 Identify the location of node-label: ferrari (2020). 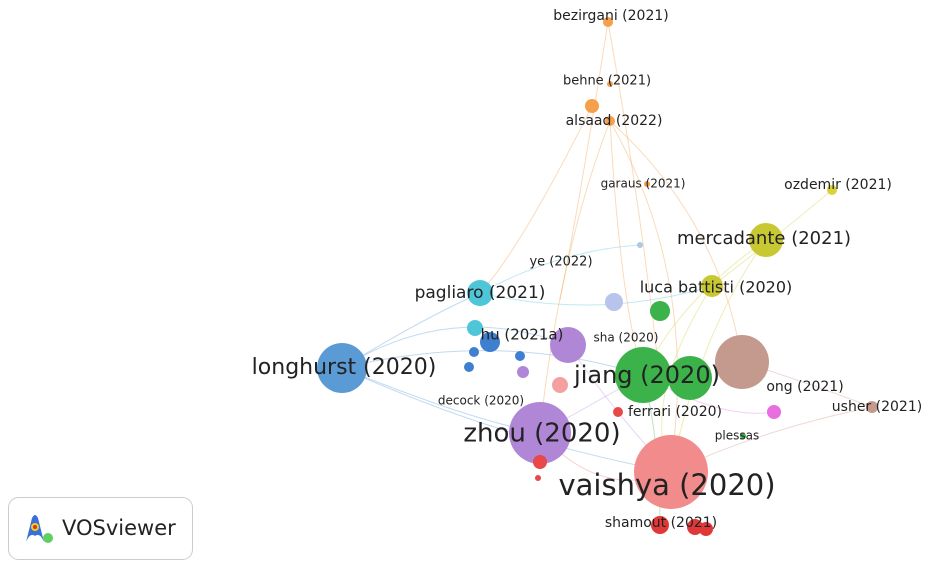
(675, 412).